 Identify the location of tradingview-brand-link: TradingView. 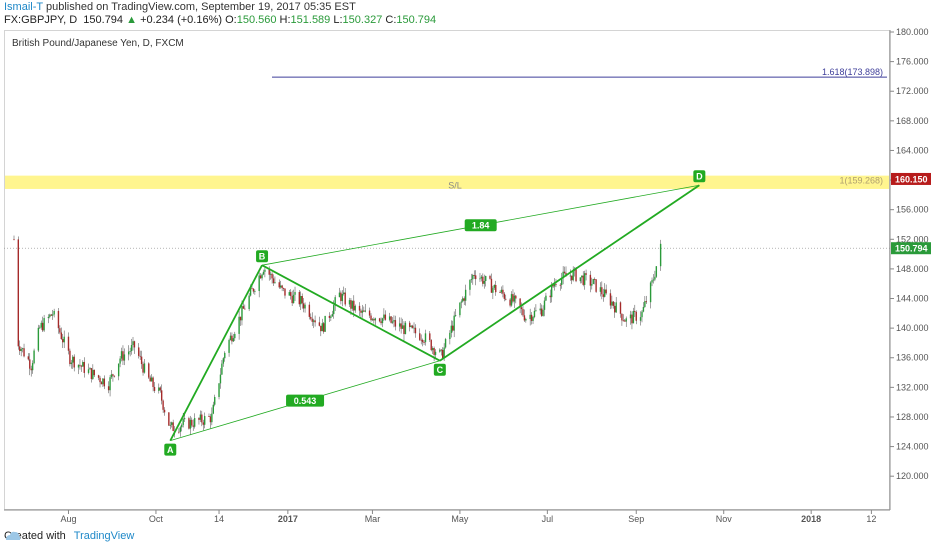
(104, 536).